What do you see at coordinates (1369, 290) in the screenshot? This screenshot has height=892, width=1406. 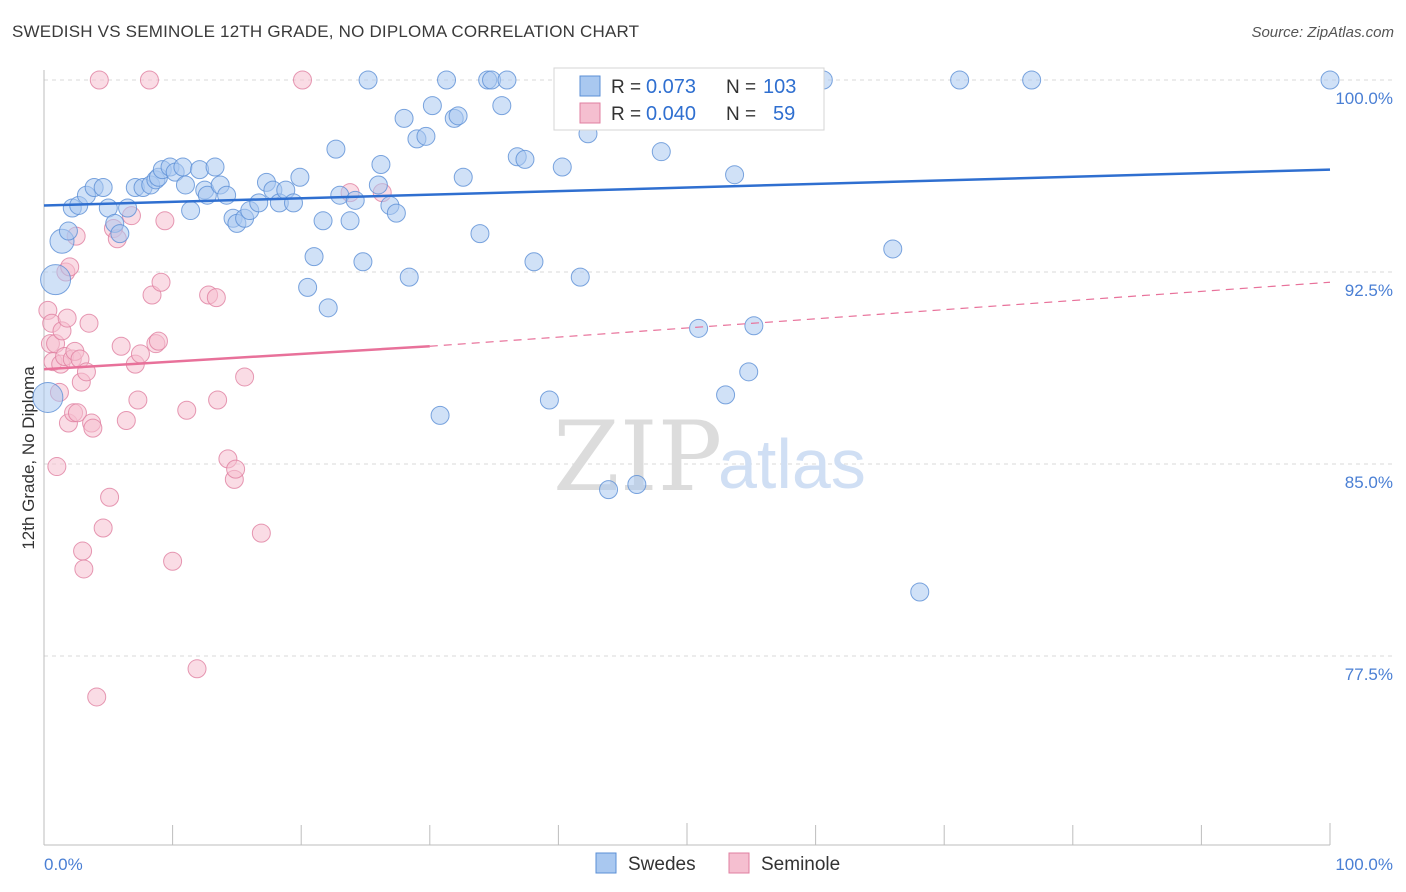 I see `y-tick-label: 92.5%` at bounding box center [1369, 290].